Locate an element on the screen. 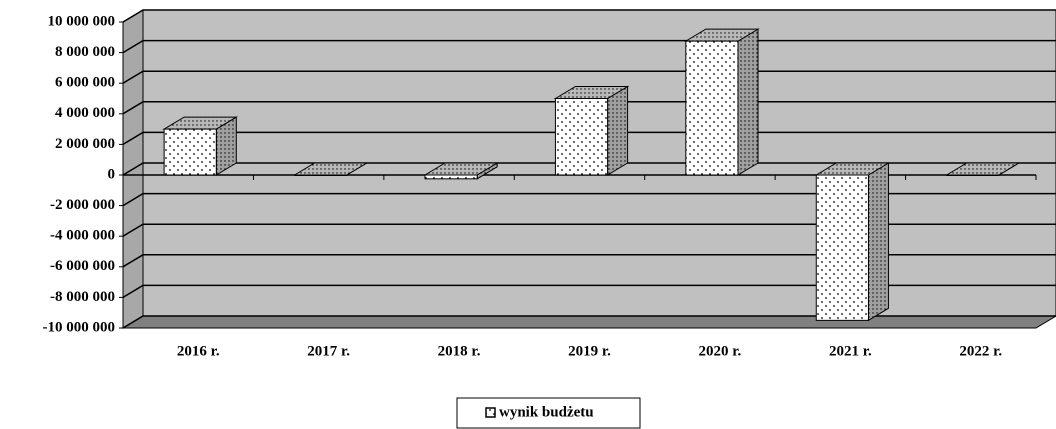 The image size is (1056, 429). x-tick-label: 2016 r. is located at coordinates (198, 351).